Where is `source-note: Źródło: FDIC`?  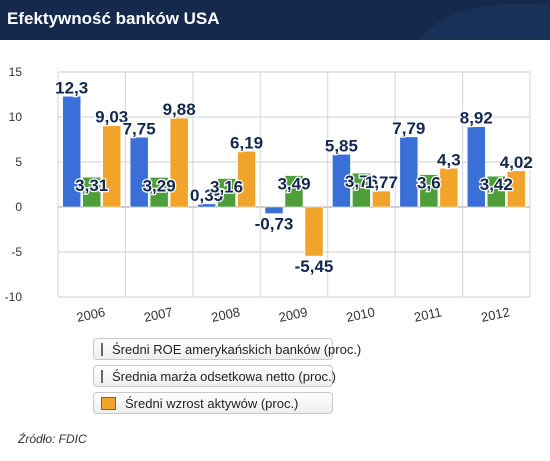
source-note: Źródło: FDIC is located at coordinates (52, 439).